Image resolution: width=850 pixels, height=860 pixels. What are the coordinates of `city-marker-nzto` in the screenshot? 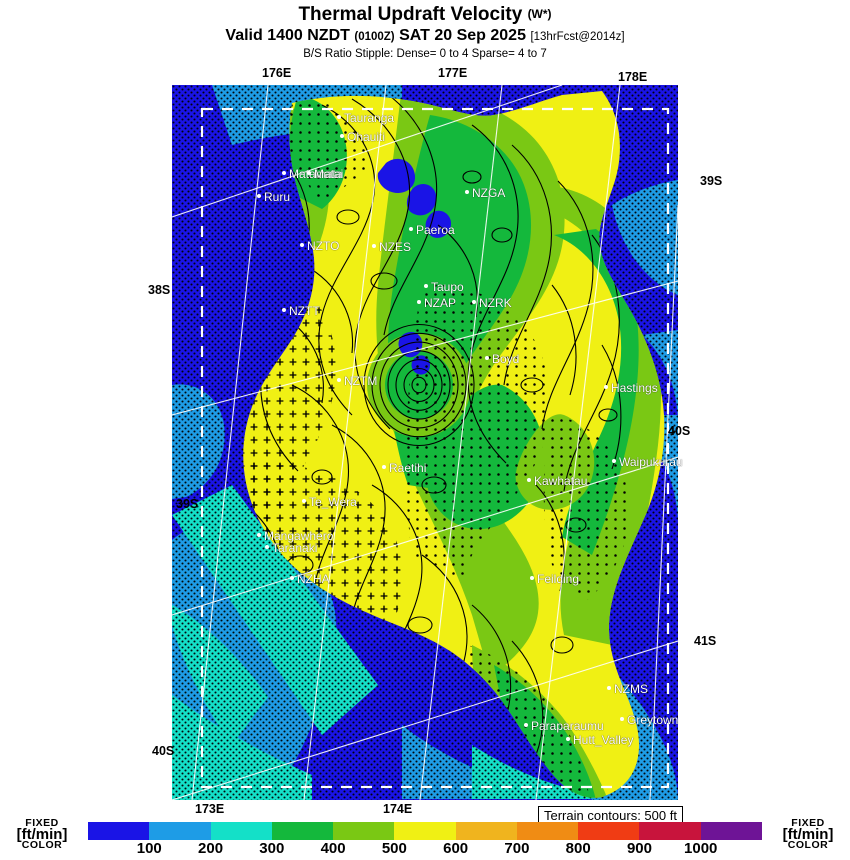 It's located at (302, 245).